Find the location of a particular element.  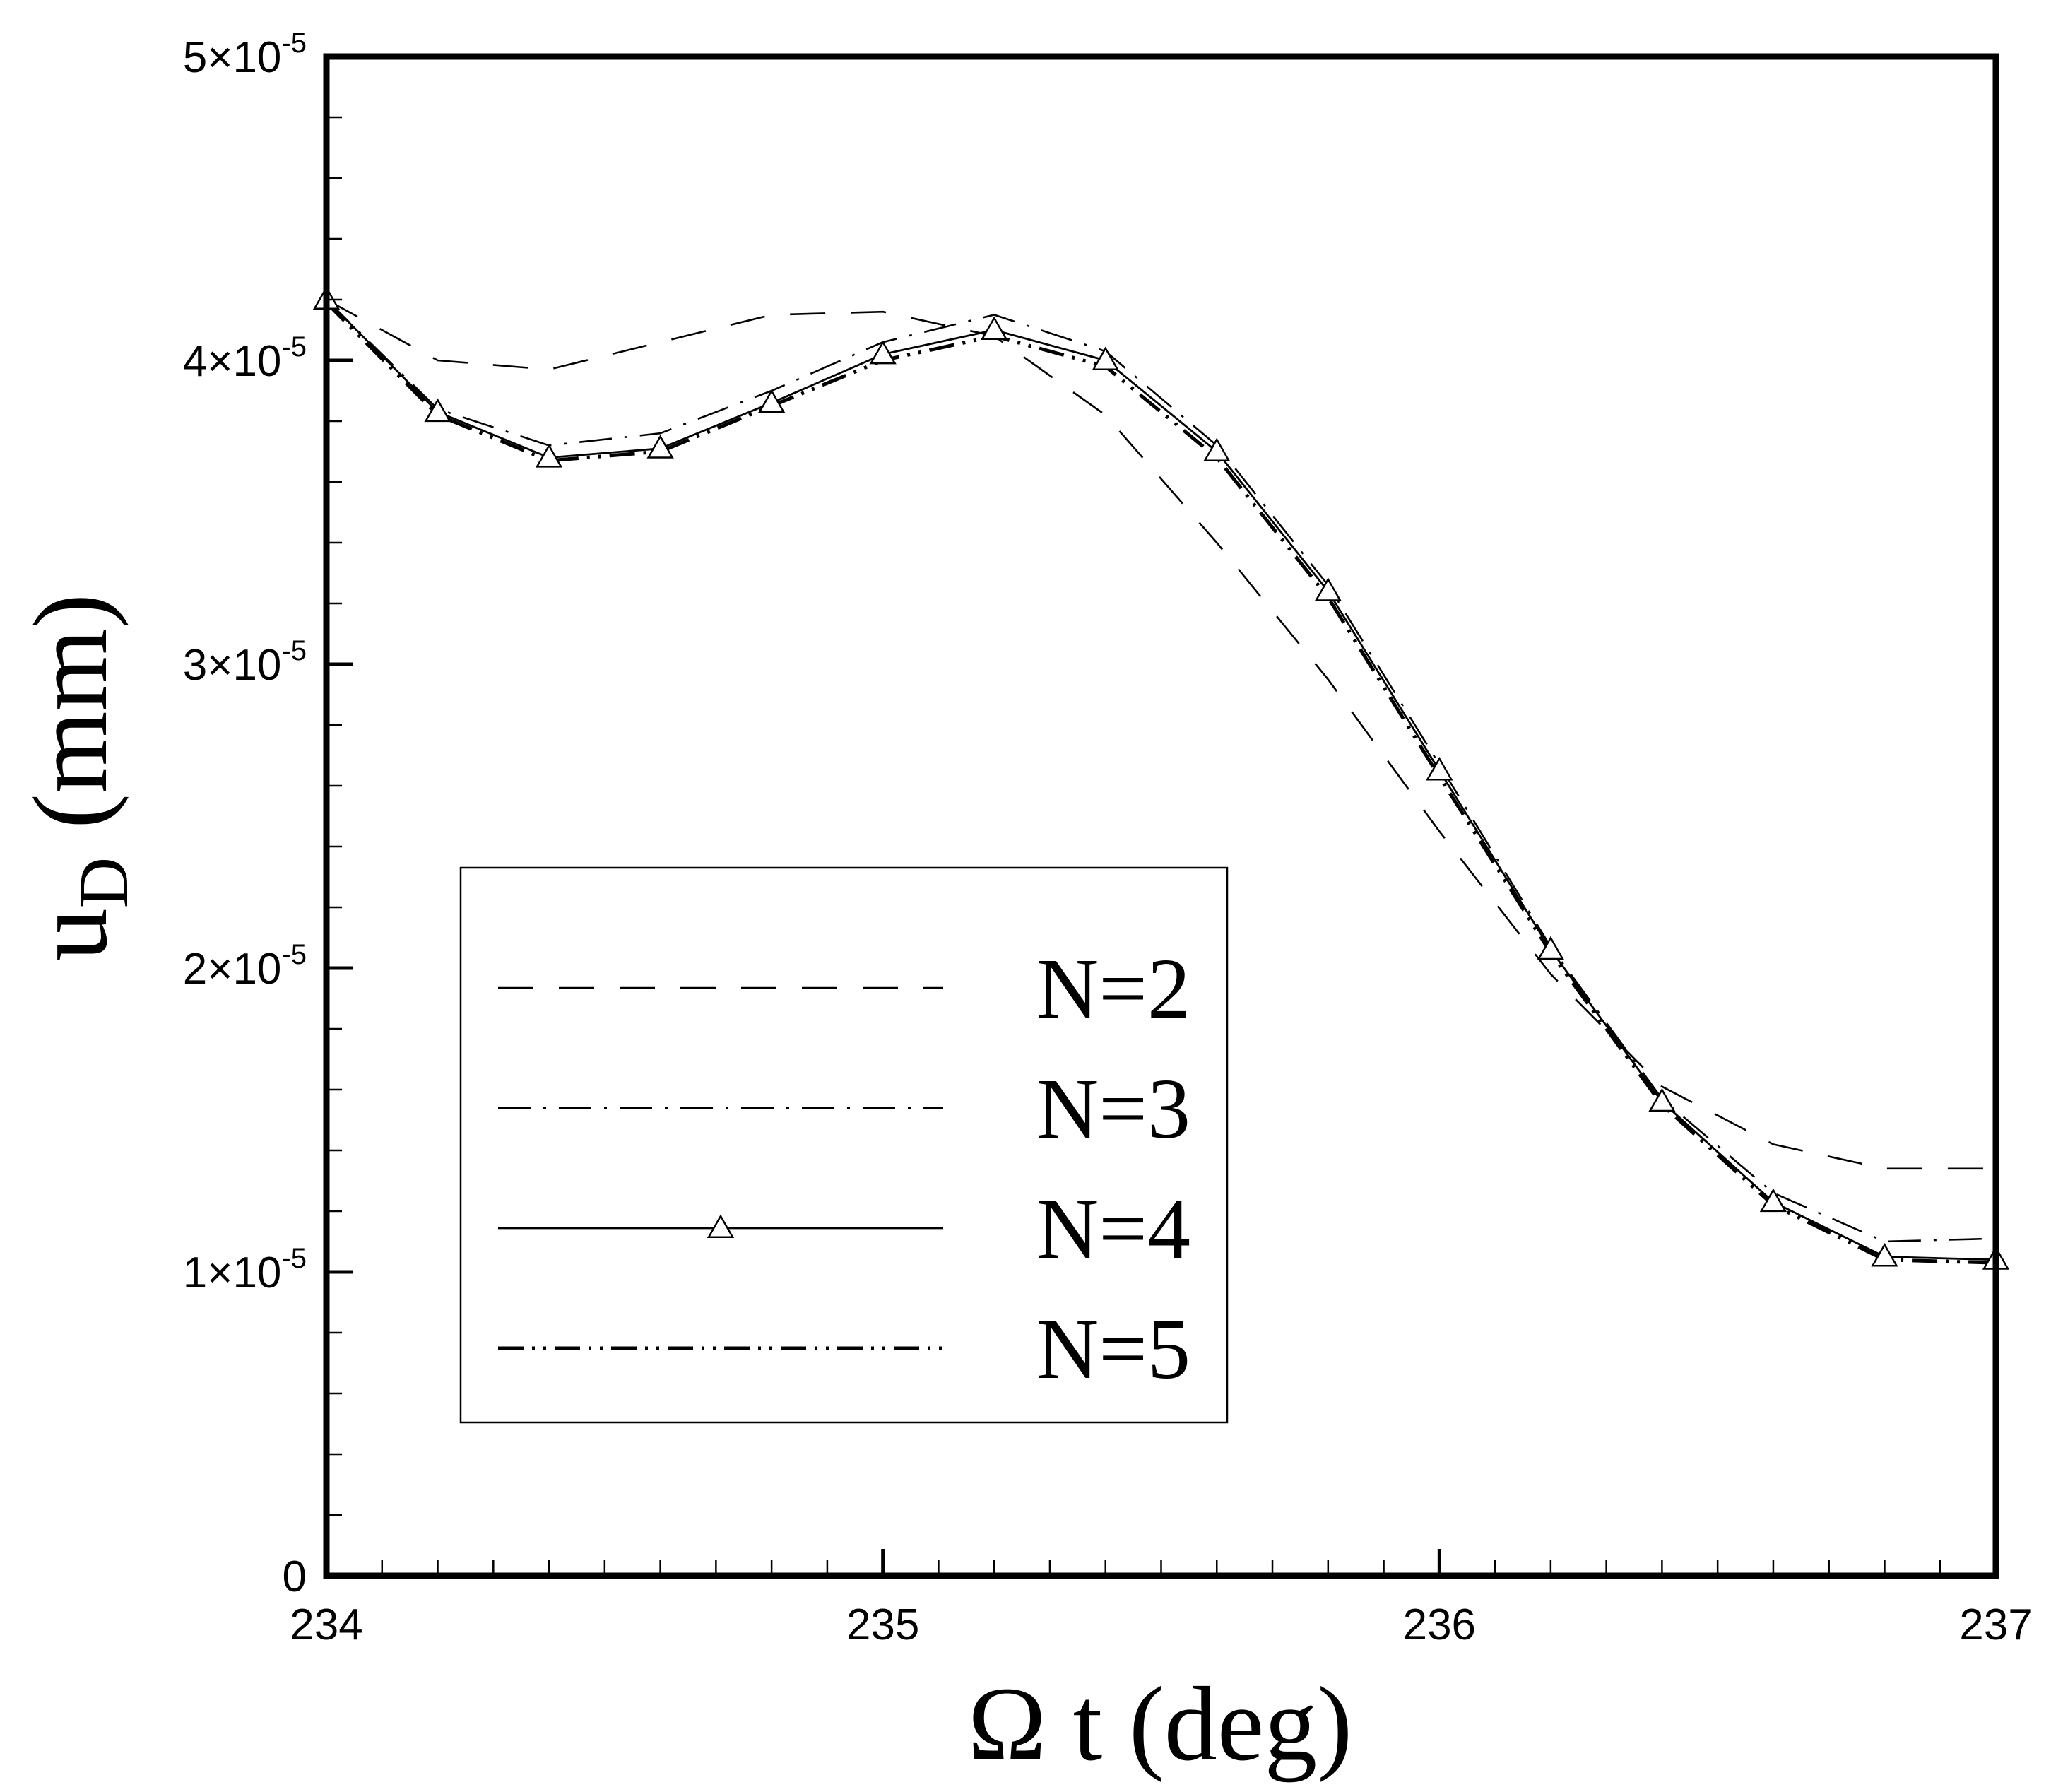

x-axis-title: Ω t (deg) is located at coordinates (1160, 1725).